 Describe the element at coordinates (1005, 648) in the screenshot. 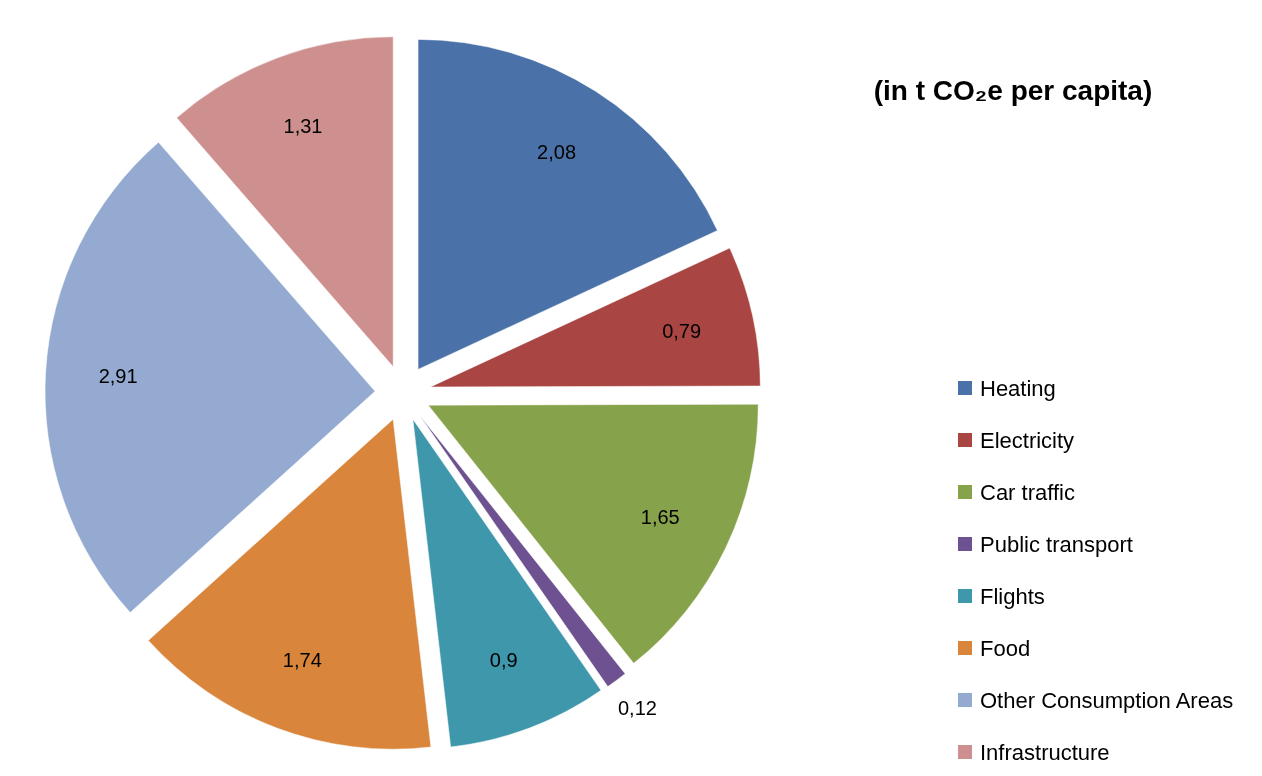

I see `legend-label: Food` at that location.